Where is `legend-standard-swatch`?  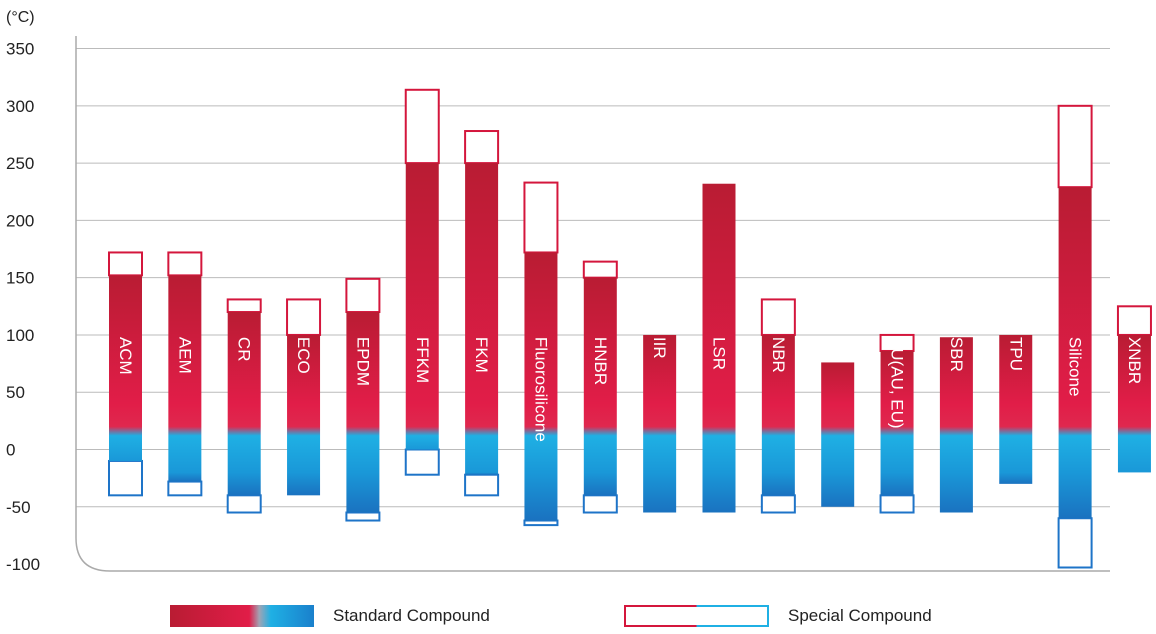 legend-standard-swatch is located at coordinates (242, 616).